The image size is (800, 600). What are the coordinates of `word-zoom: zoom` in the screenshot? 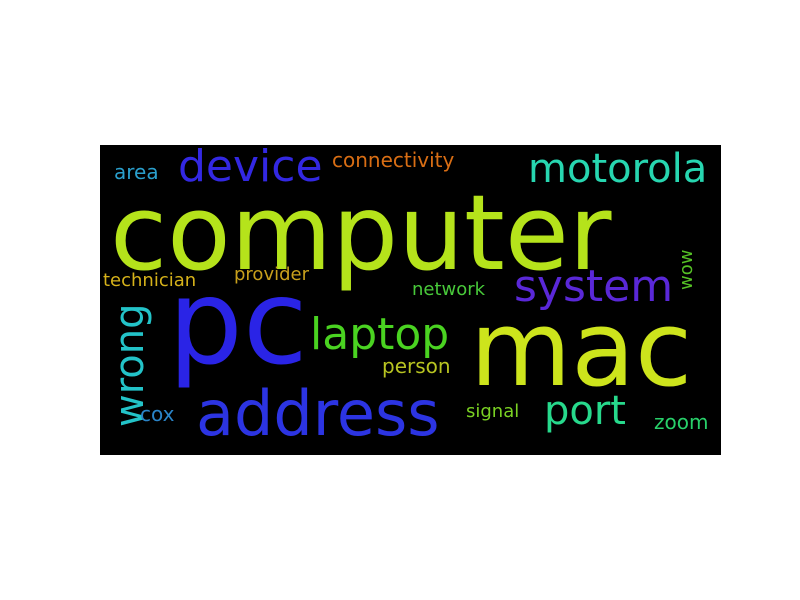 It's located at (681, 422).